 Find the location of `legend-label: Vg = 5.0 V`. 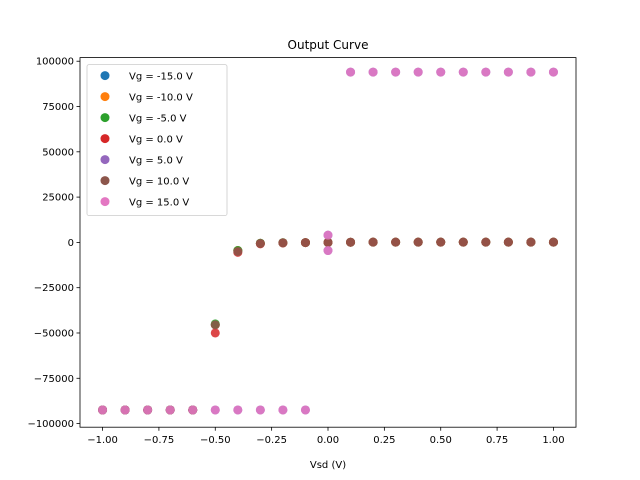

legend-label: Vg = 5.0 V is located at coordinates (156, 161).